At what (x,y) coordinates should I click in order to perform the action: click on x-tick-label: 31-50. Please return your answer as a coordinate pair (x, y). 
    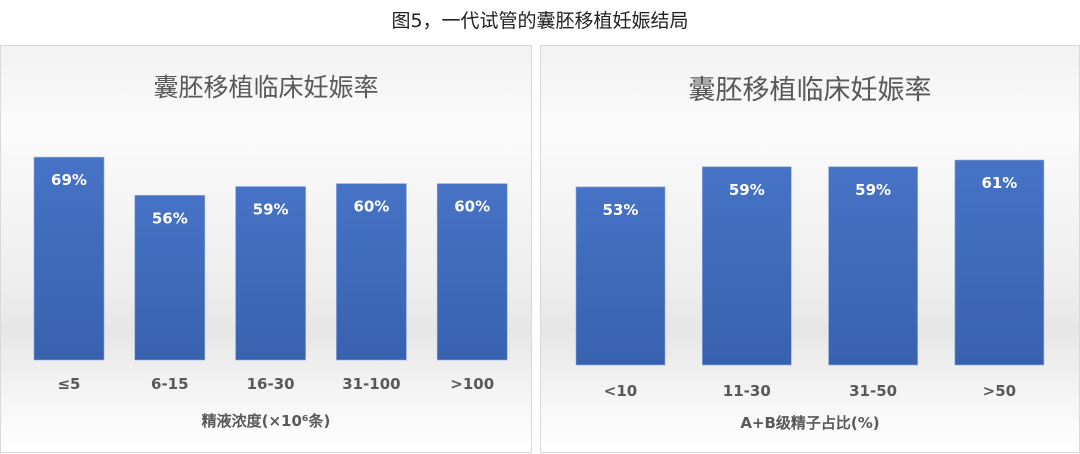
    Looking at the image, I should click on (873, 391).